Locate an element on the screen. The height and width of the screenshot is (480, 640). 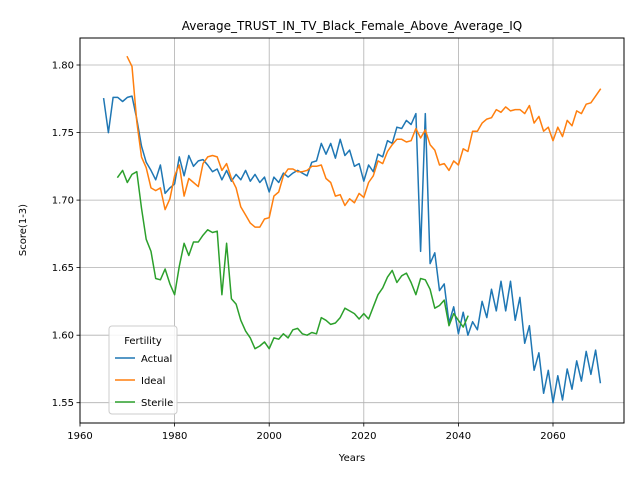
y-axis-title: Score(1-3) is located at coordinates (23, 230).